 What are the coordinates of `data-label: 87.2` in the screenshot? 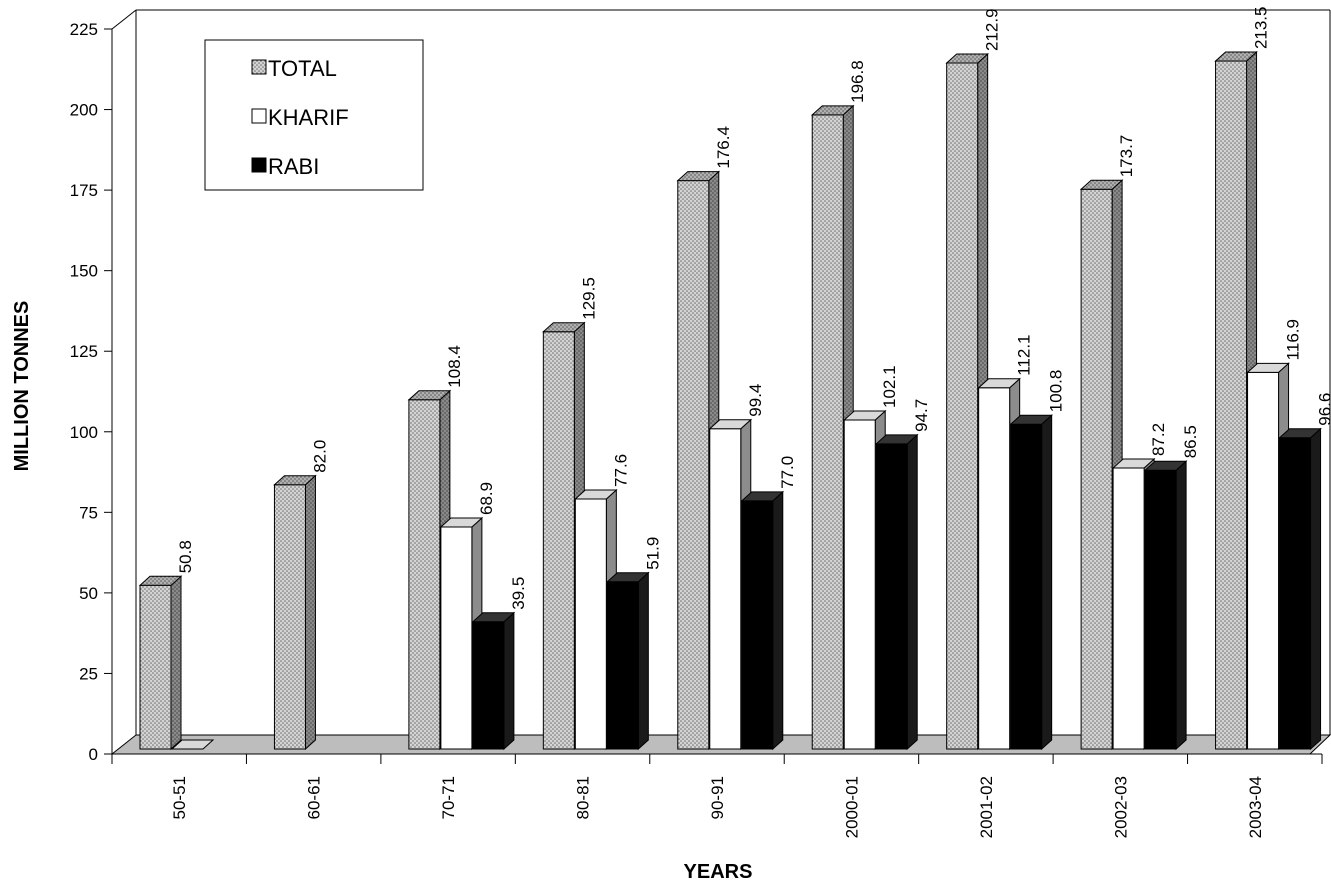 It's located at (1158, 439).